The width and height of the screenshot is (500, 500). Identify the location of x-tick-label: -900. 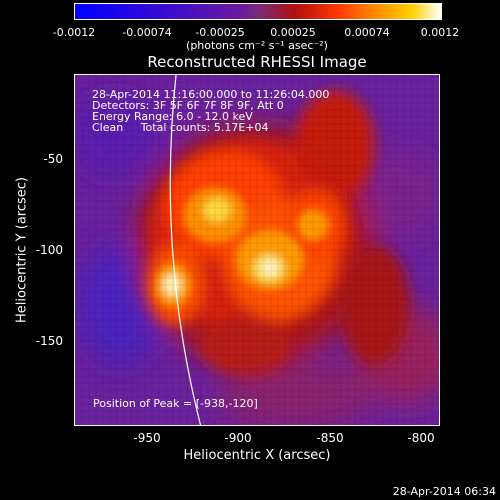
(238, 438).